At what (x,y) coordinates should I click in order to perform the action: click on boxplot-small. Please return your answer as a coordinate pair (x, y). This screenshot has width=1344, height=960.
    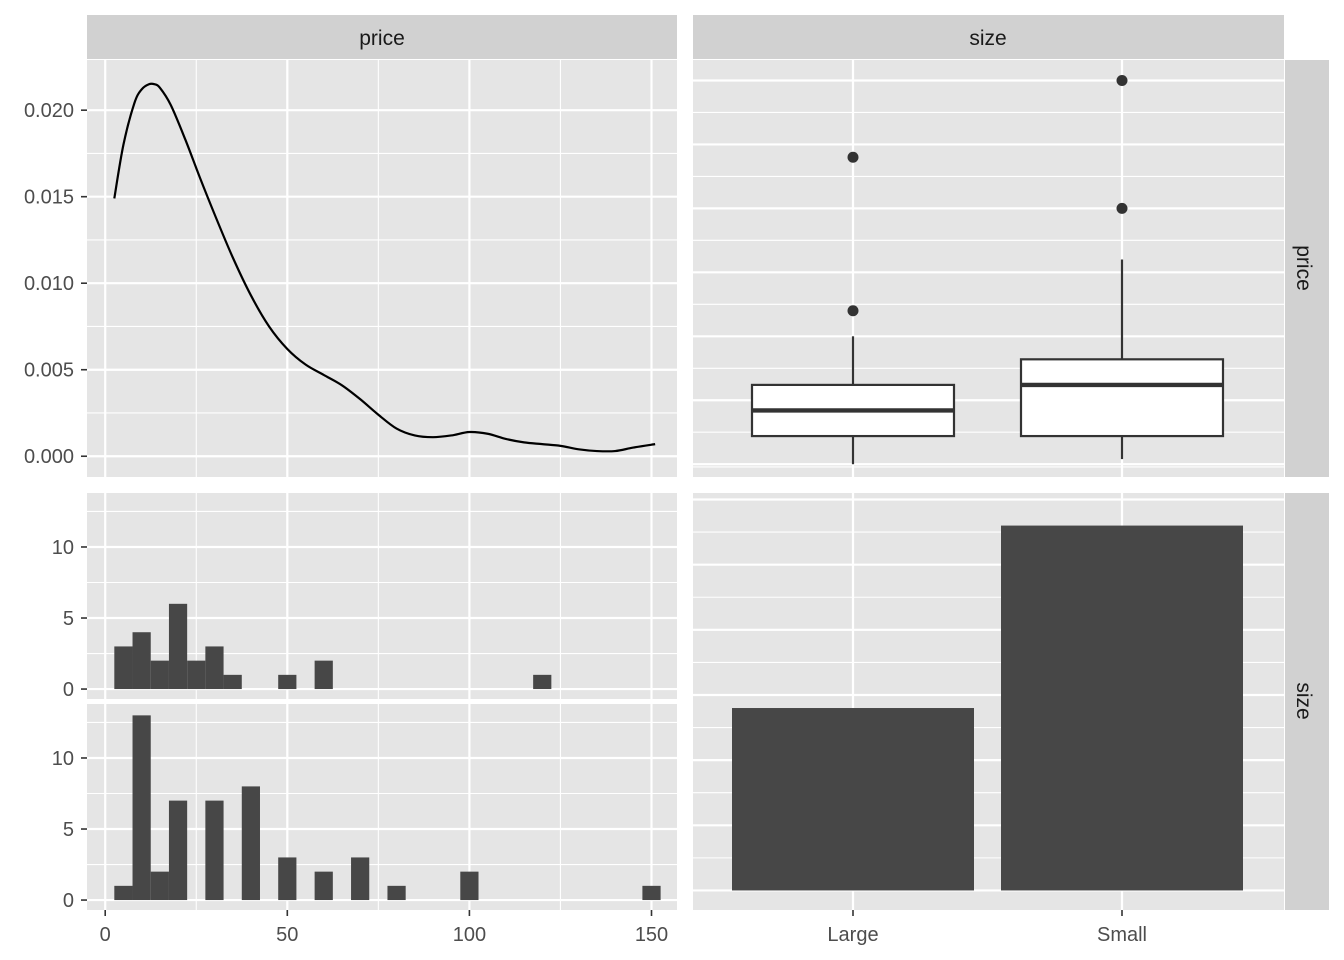
    Looking at the image, I should click on (1122, 267).